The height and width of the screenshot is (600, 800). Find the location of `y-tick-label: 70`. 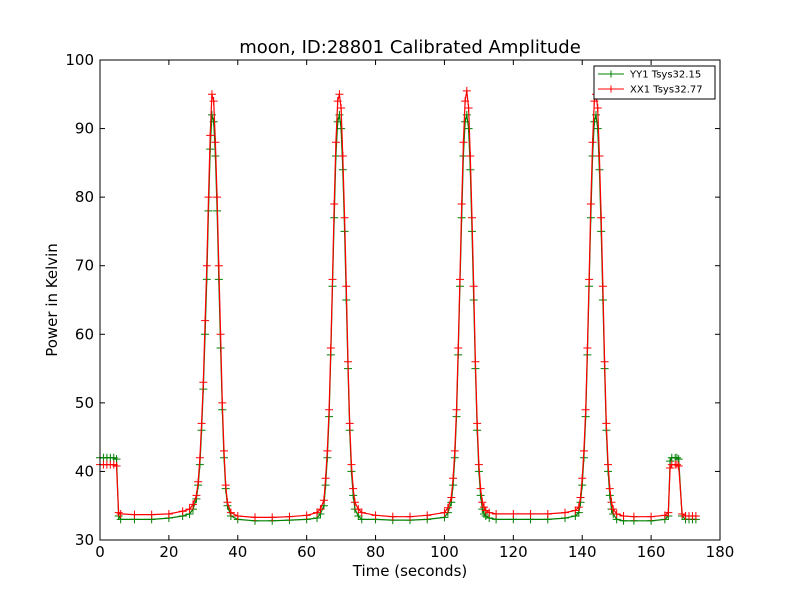

y-tick-label: 70 is located at coordinates (84, 266).